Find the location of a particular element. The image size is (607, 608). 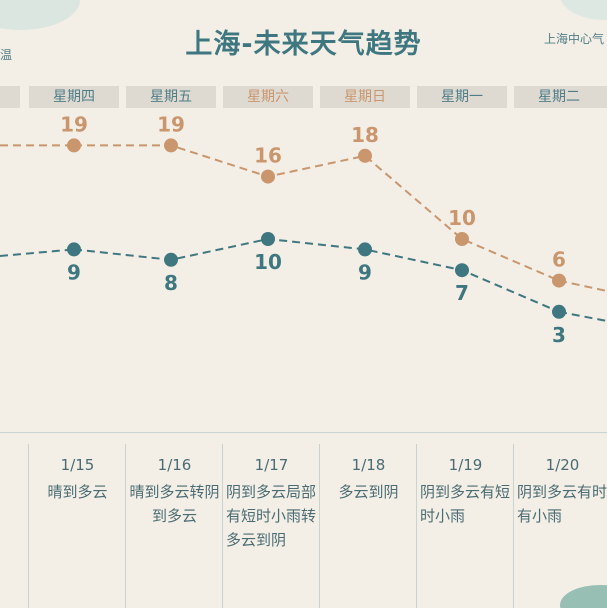

weekday-header-thu: 星期四 is located at coordinates (74, 97).